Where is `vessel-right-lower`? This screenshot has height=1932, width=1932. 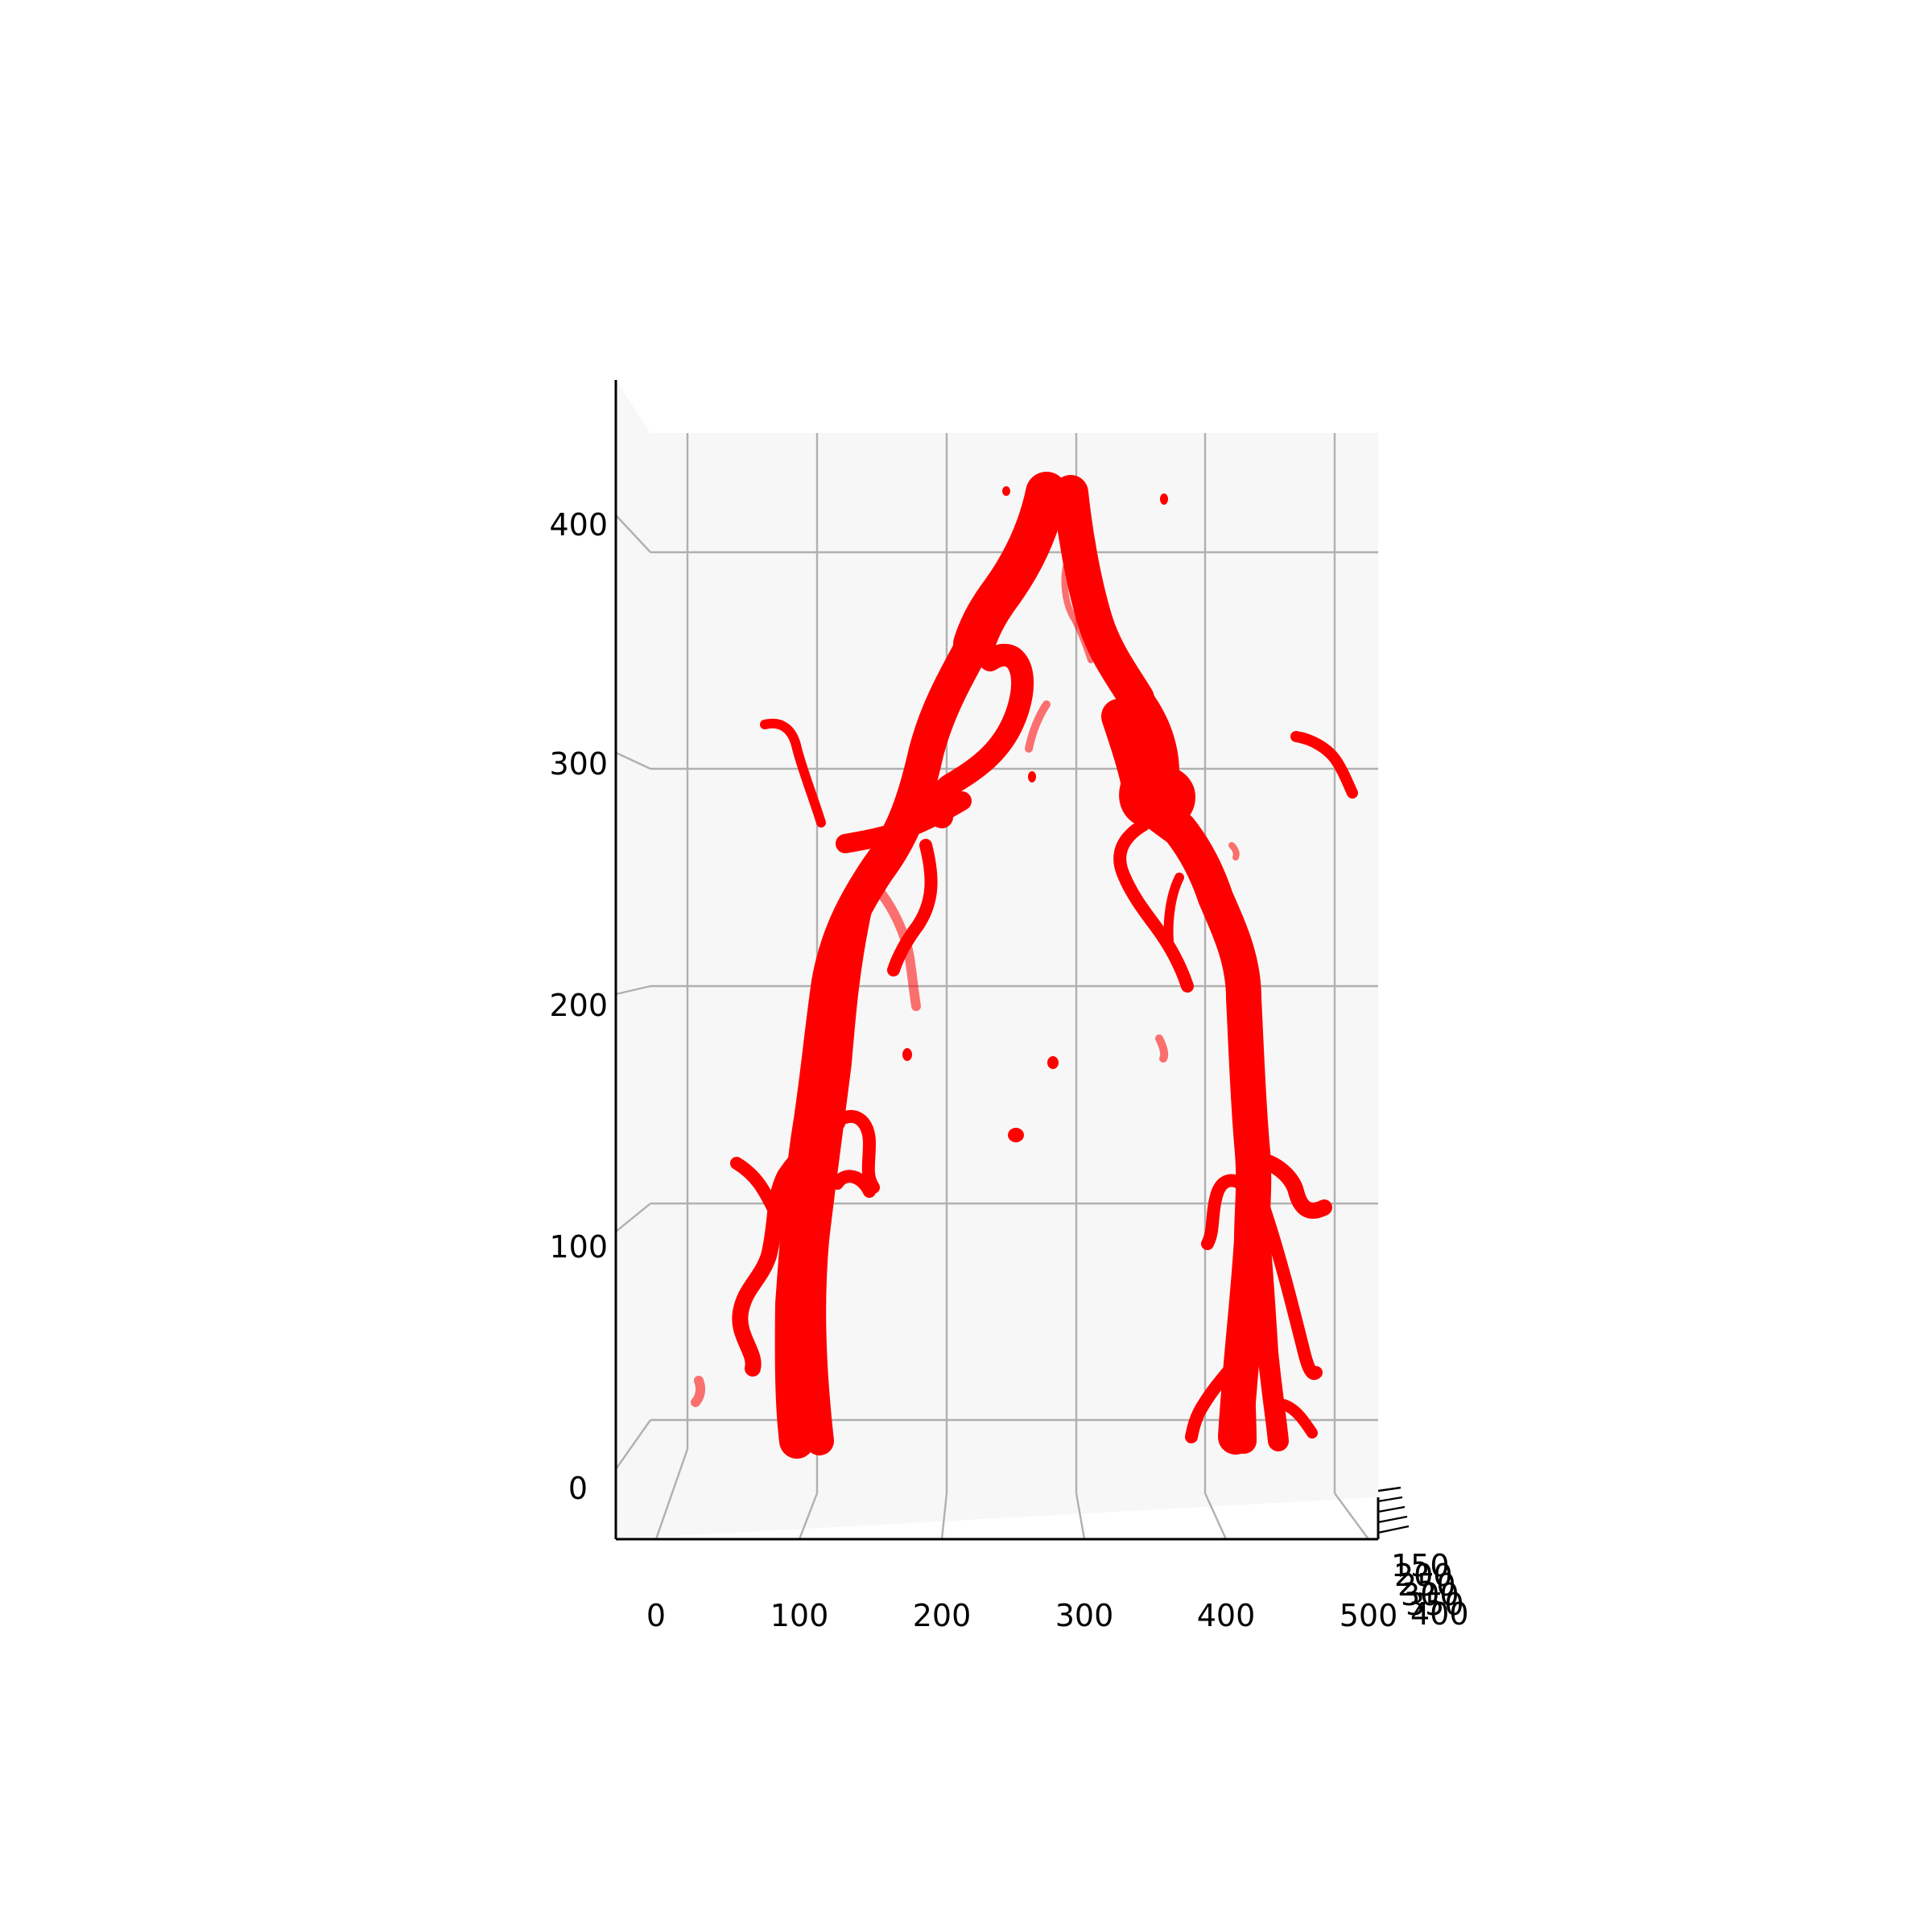
vessel-right-lower is located at coordinates (1265, 1304).